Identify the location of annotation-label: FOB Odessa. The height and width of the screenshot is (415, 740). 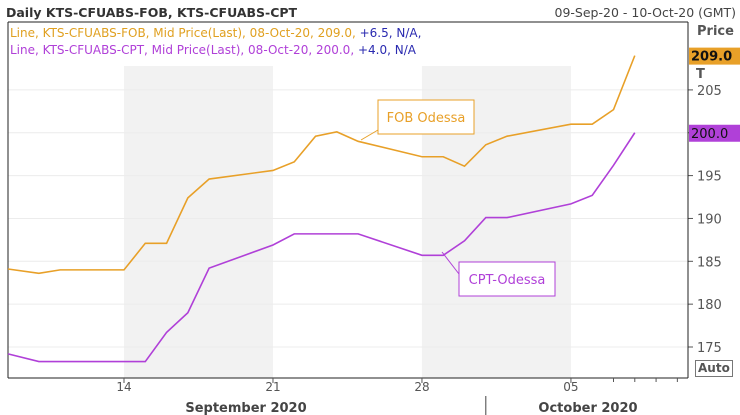
(426, 118).